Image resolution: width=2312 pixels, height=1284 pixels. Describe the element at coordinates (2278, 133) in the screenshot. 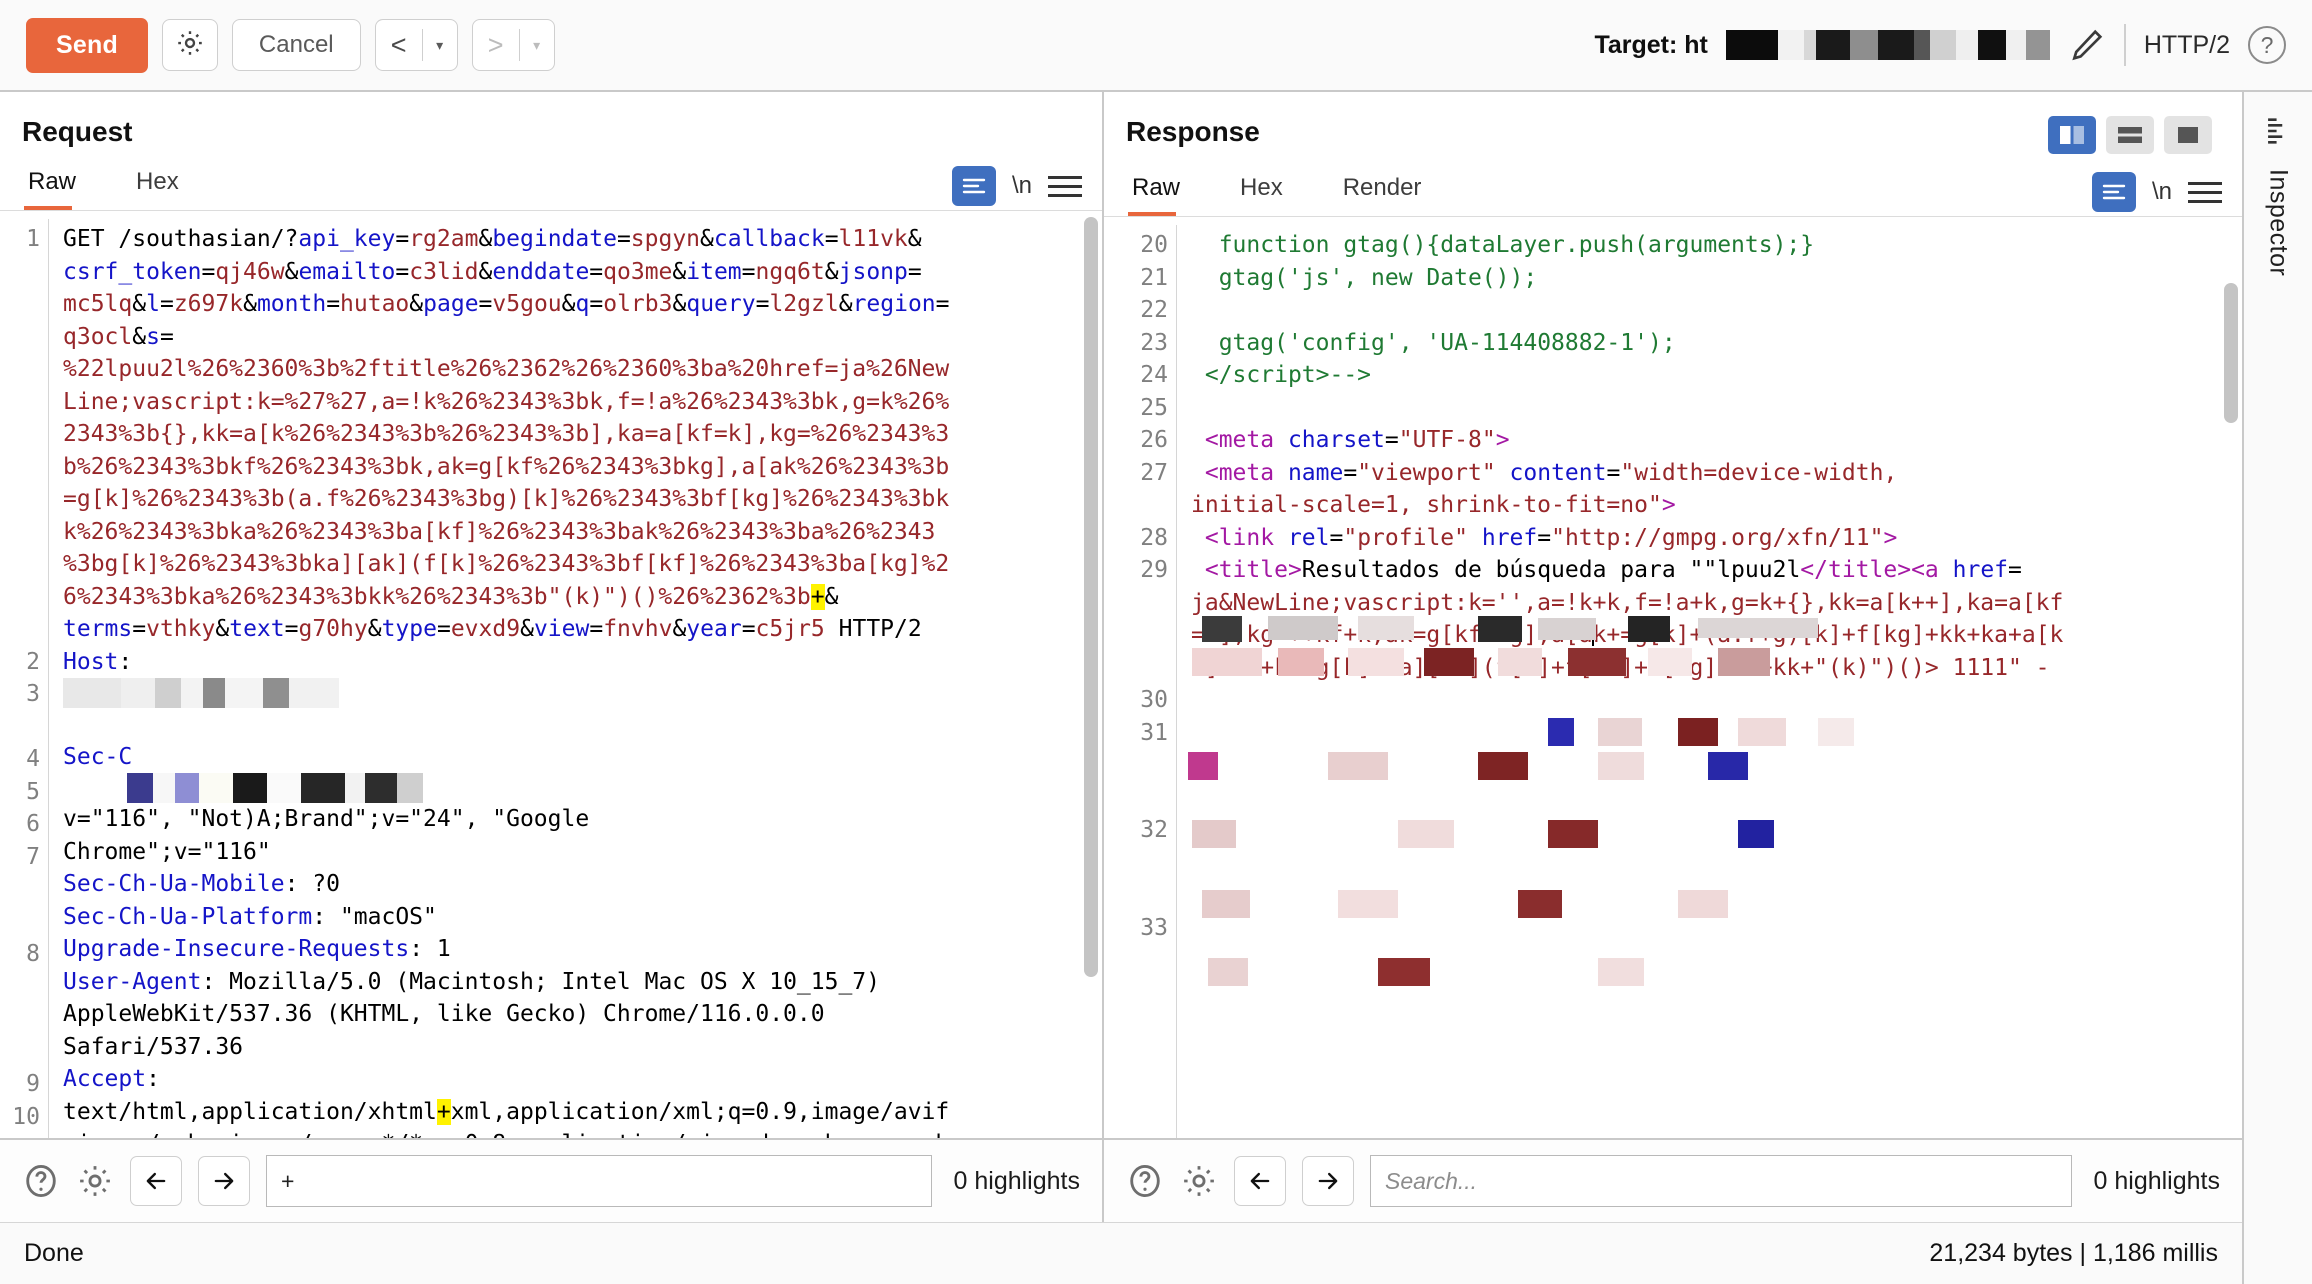

I see `inspector-icon` at that location.